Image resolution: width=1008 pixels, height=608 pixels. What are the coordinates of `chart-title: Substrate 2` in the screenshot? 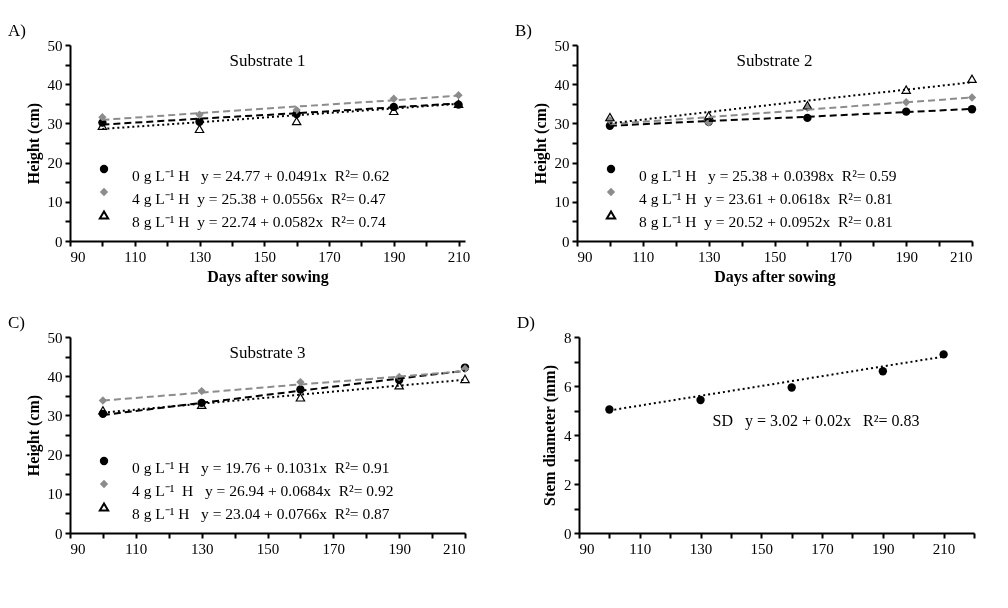 It's located at (774, 60).